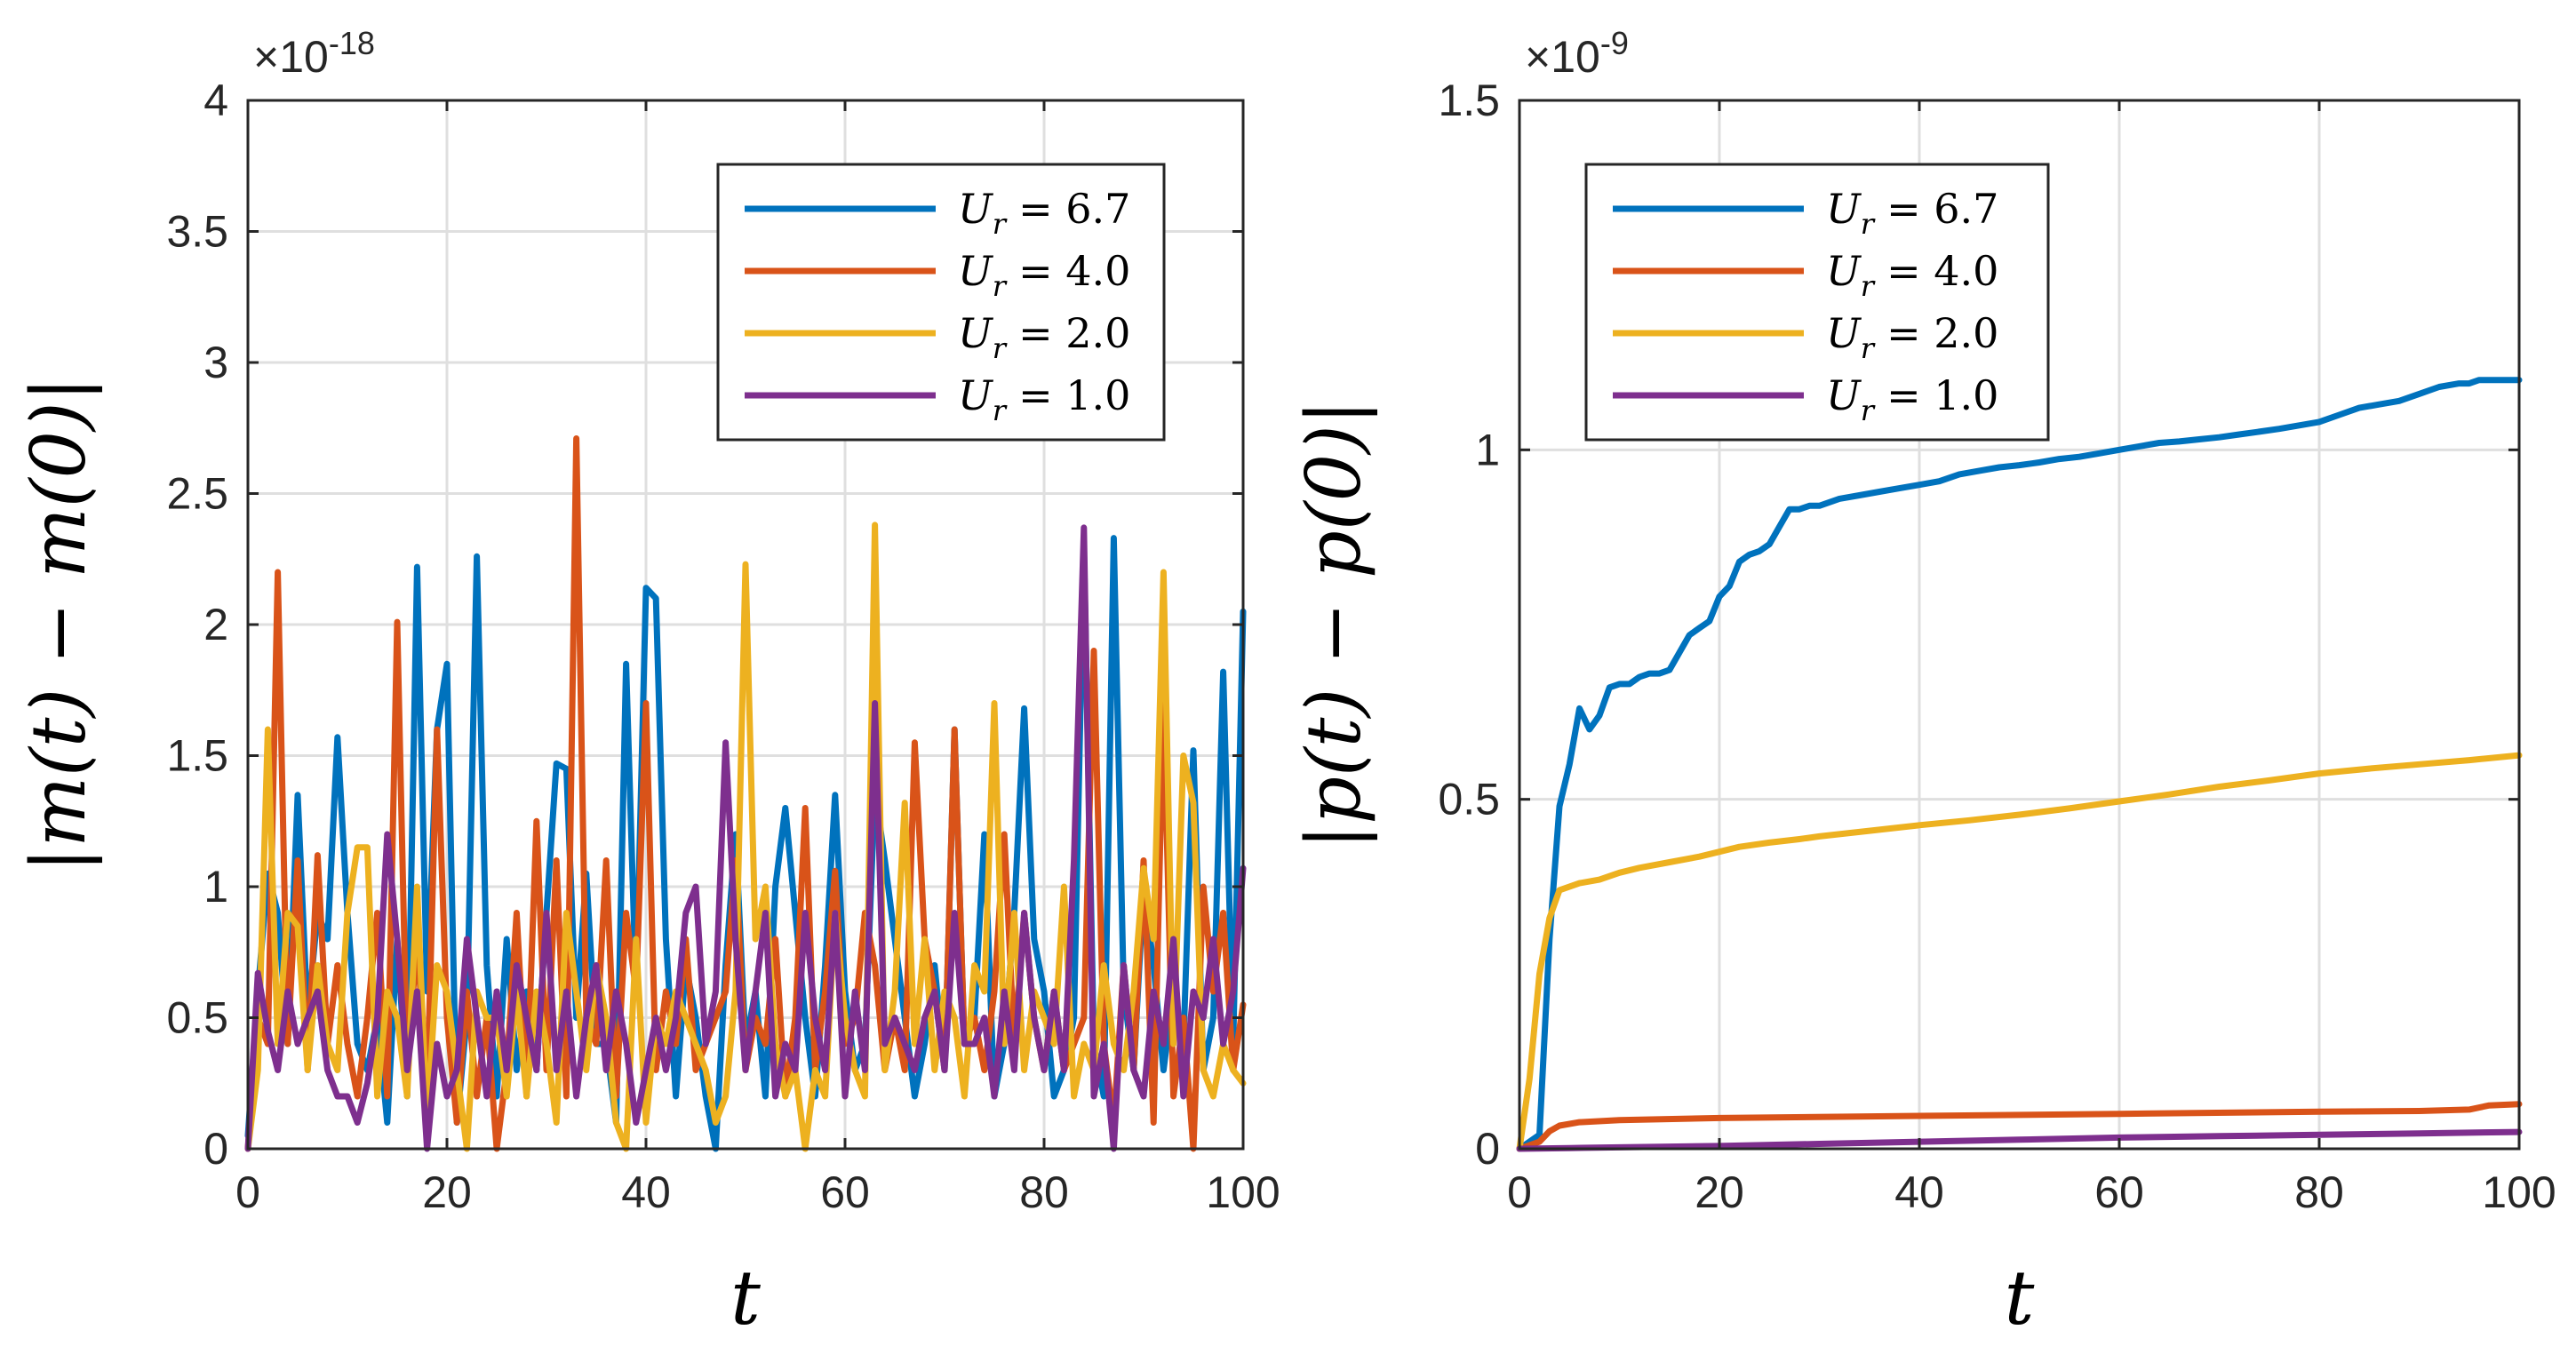 The image size is (2576, 1346). What do you see at coordinates (352, 43) in the screenshot?
I see `exponent-power: -18` at bounding box center [352, 43].